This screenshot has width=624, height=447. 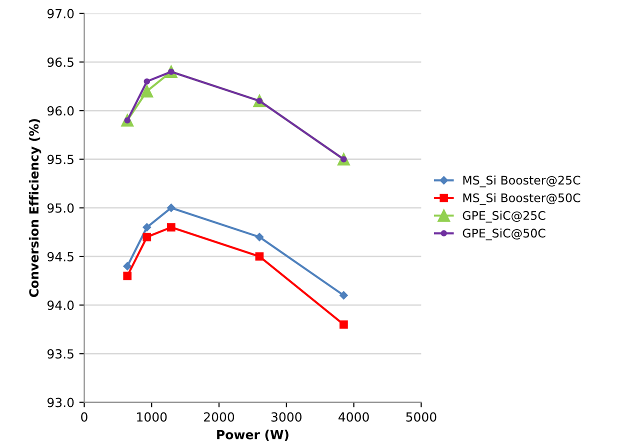 What do you see at coordinates (35, 208) in the screenshot?
I see `y-axis-title: Conversion Efficiency (%)` at bounding box center [35, 208].